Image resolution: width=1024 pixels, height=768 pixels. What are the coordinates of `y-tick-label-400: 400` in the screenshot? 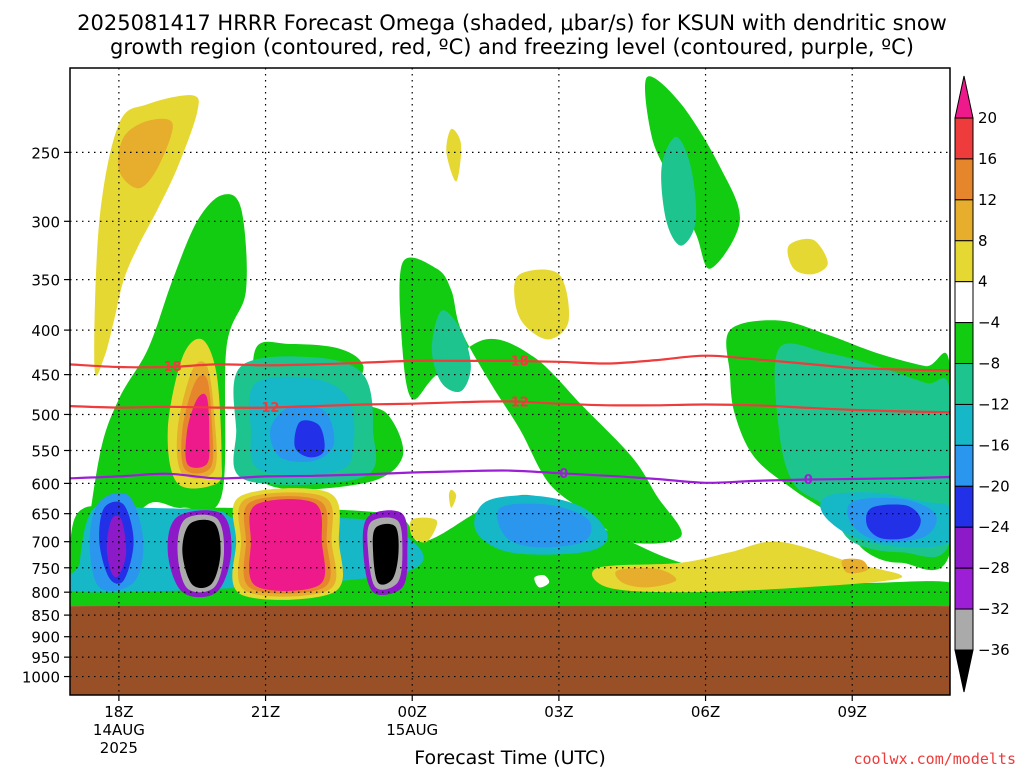 It's located at (45, 331).